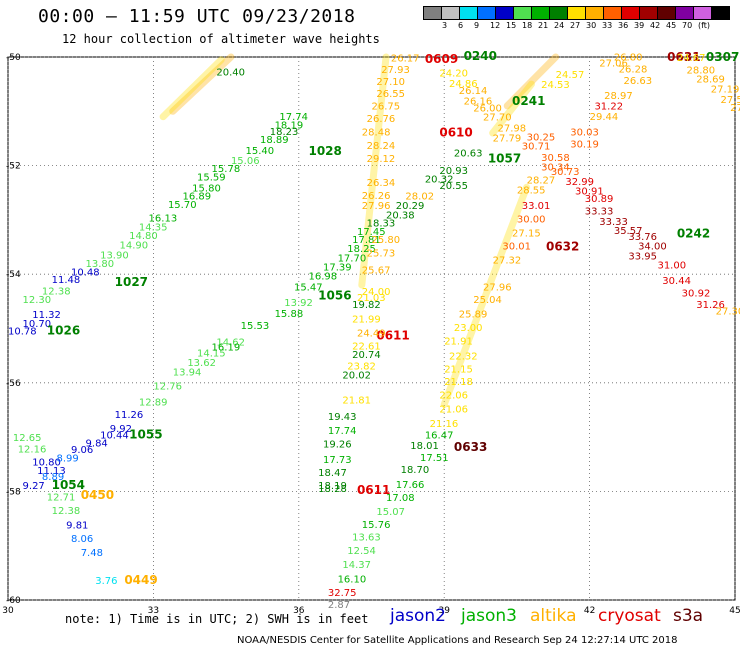 This screenshot has width=740, height=650. I want to click on wave-height-label: 28.80, so click(701, 70).